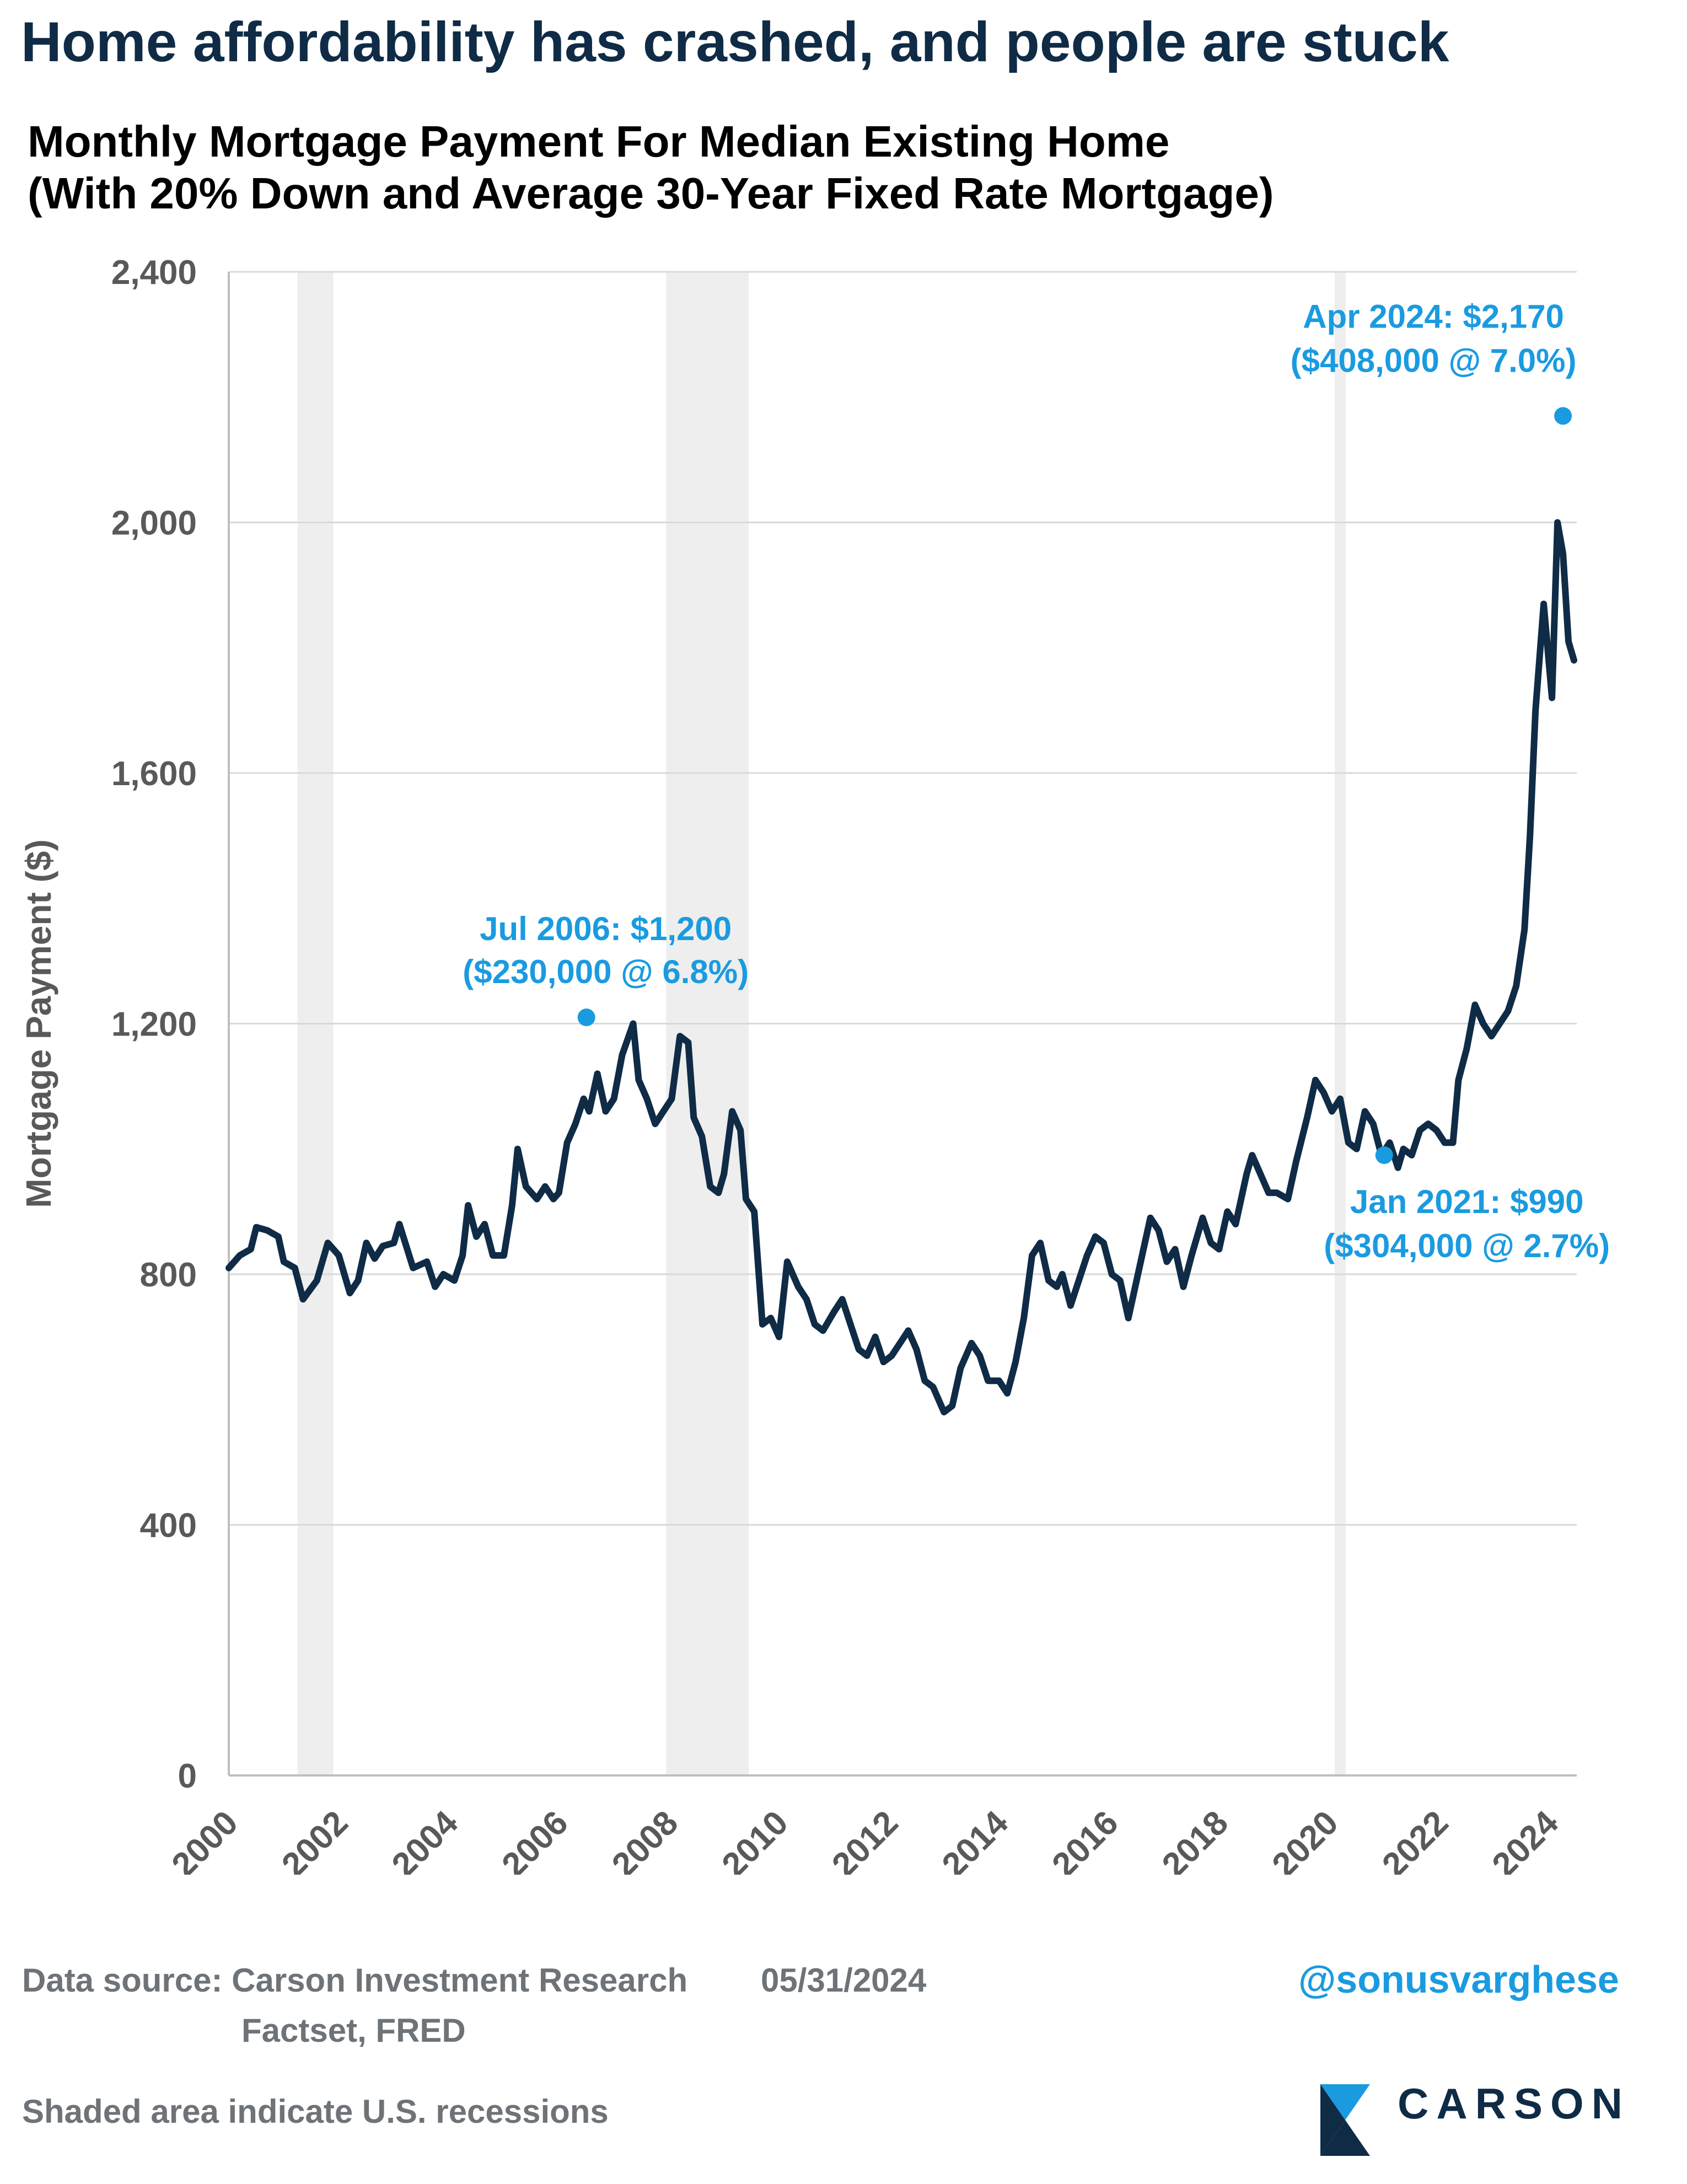 This screenshot has width=1687, height=2184. Describe the element at coordinates (606, 971) in the screenshot. I see `annotation-detail-0: ($230,000 @ 6.8%)` at that location.